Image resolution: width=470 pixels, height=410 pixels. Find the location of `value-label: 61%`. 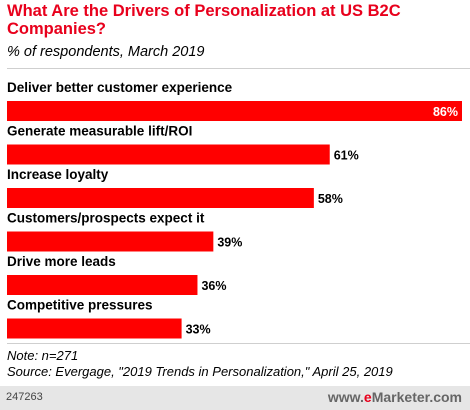

value-label: 61% is located at coordinates (346, 156).